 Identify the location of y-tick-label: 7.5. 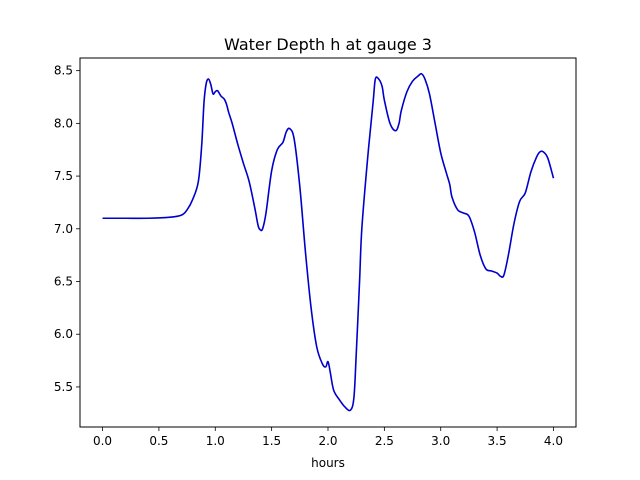
(63, 176).